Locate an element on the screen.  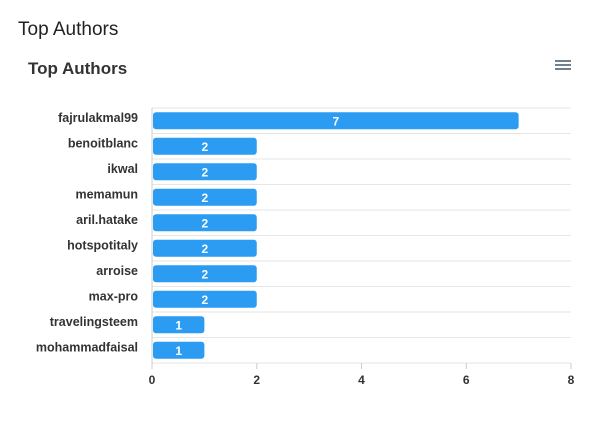
category-label: mohammadfaisal is located at coordinates (87, 347).